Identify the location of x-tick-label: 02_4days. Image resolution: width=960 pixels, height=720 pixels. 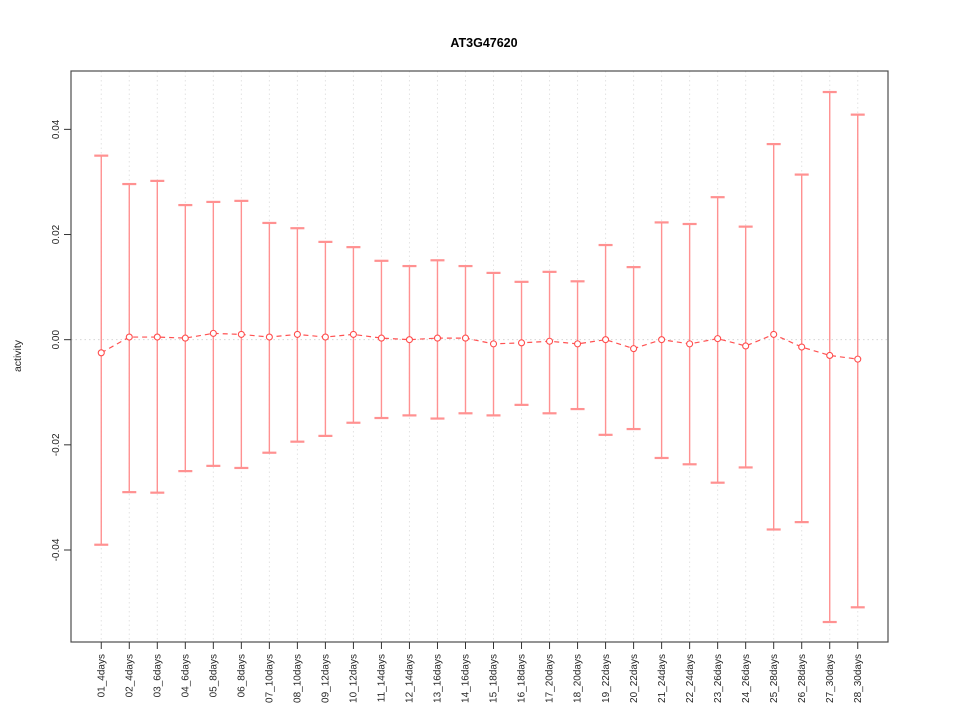
(129, 675).